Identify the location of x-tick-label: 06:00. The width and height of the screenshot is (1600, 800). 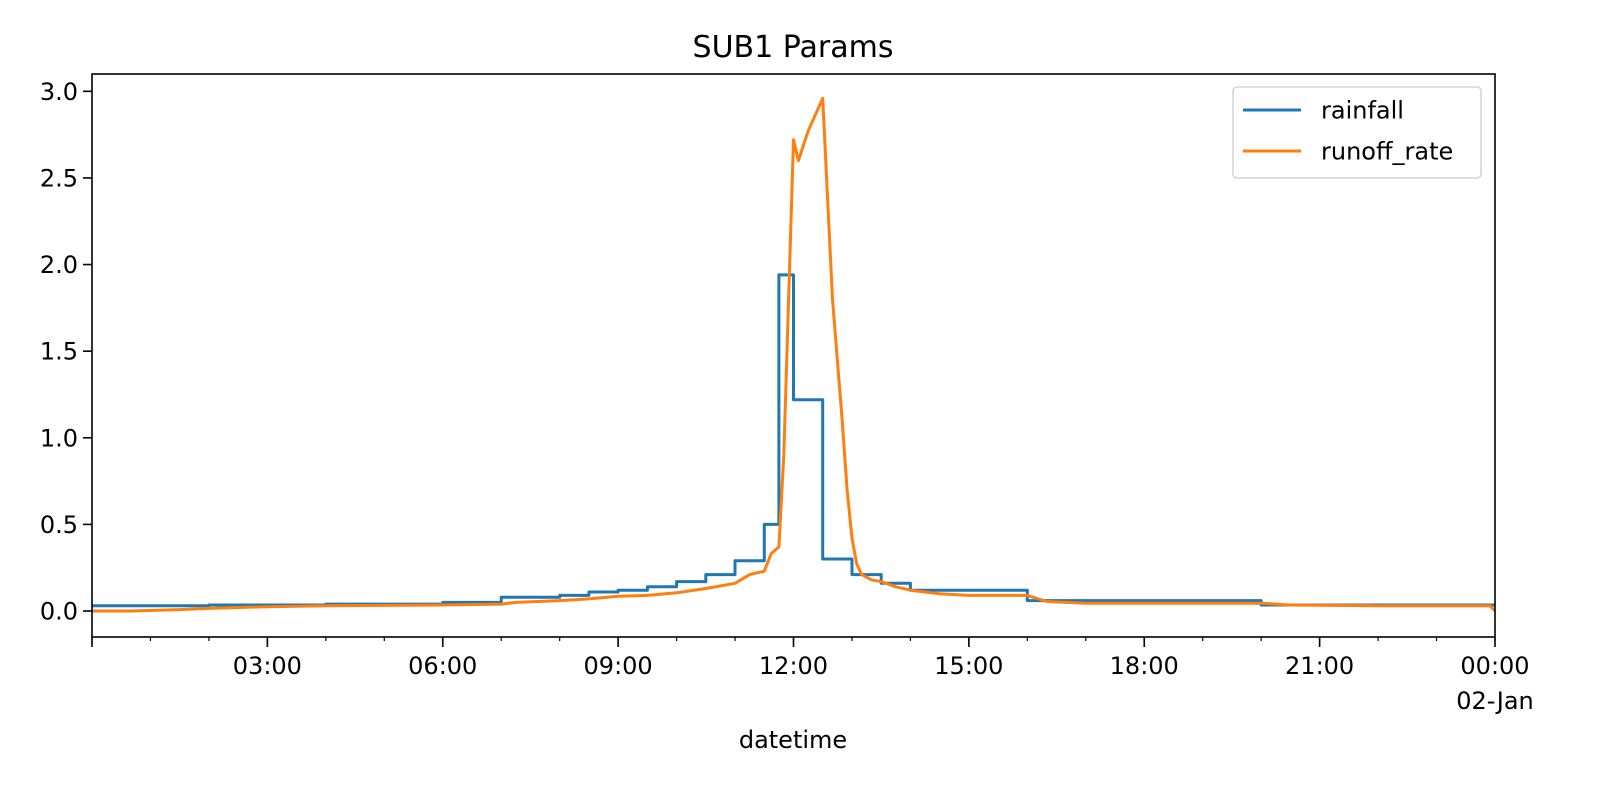
(442, 666).